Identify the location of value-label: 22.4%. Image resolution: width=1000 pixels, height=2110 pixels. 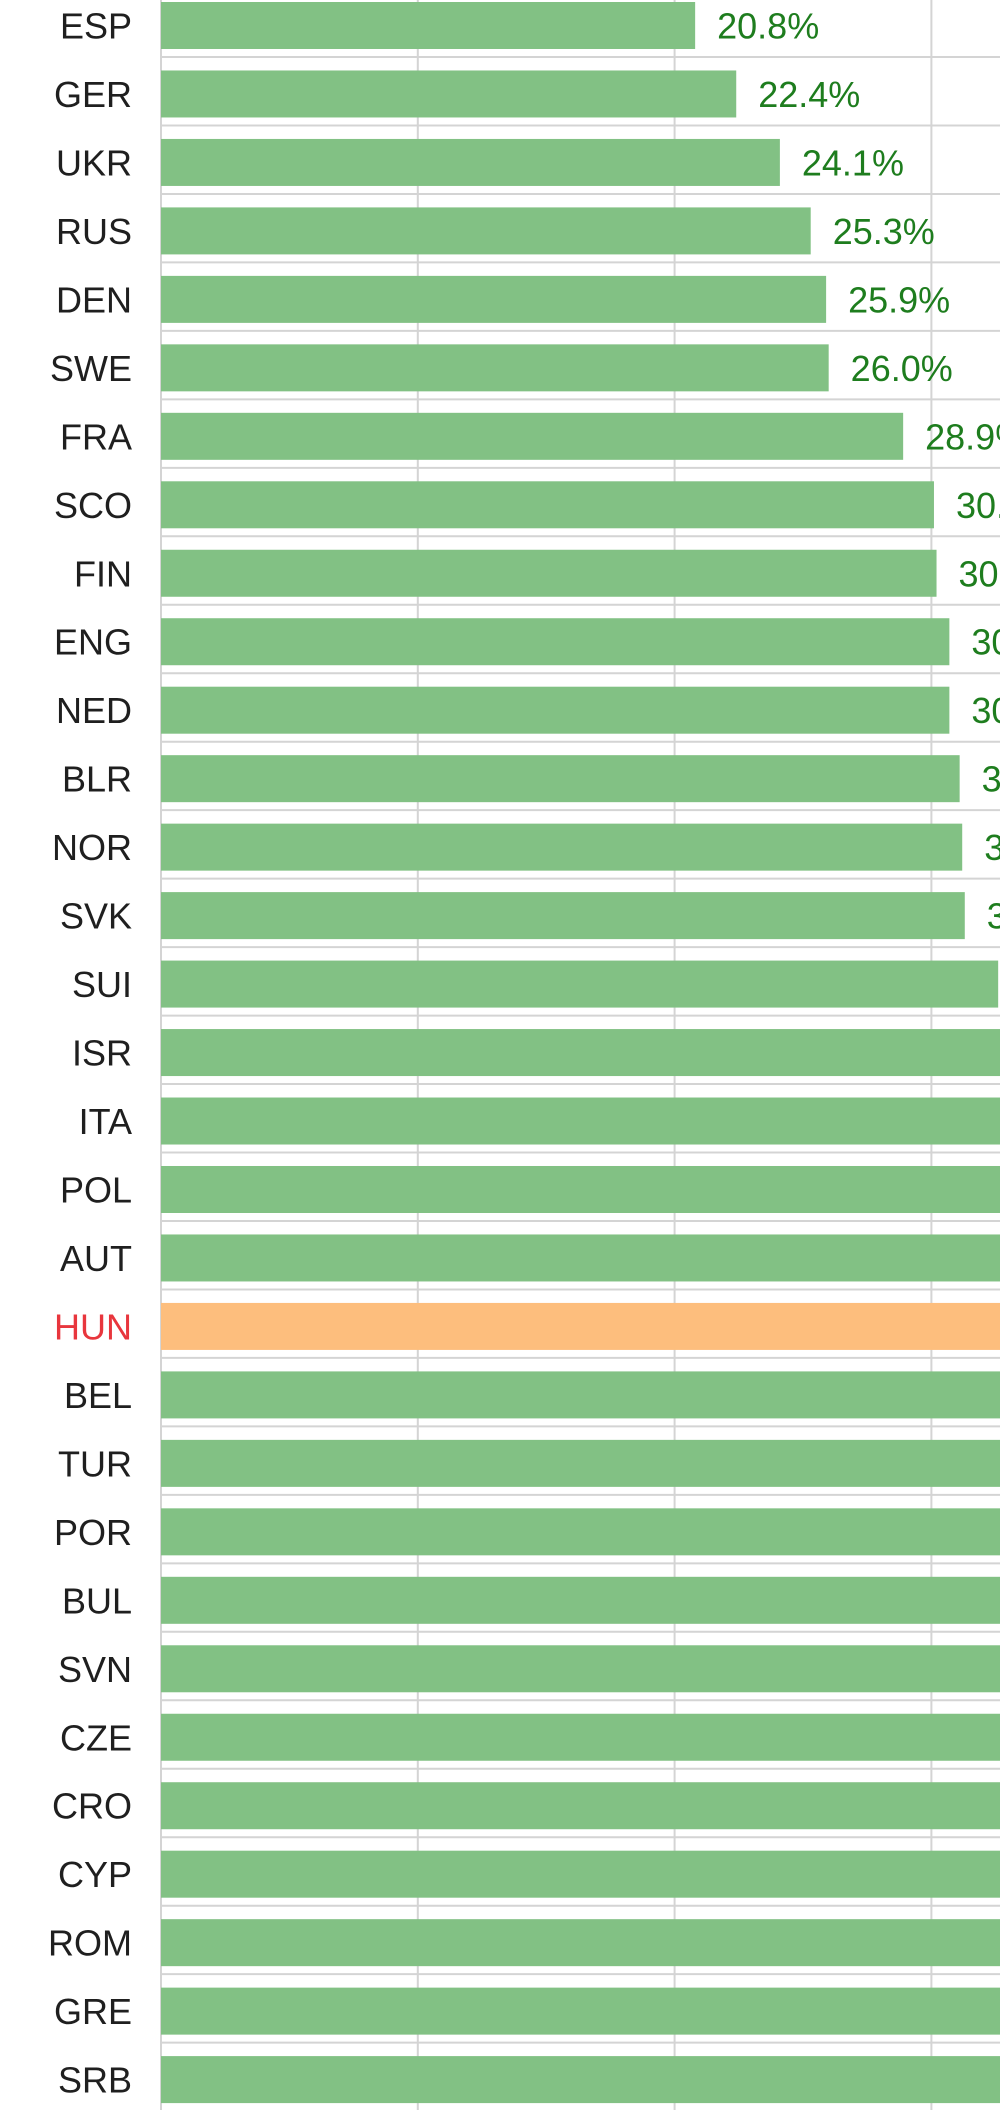
(809, 94).